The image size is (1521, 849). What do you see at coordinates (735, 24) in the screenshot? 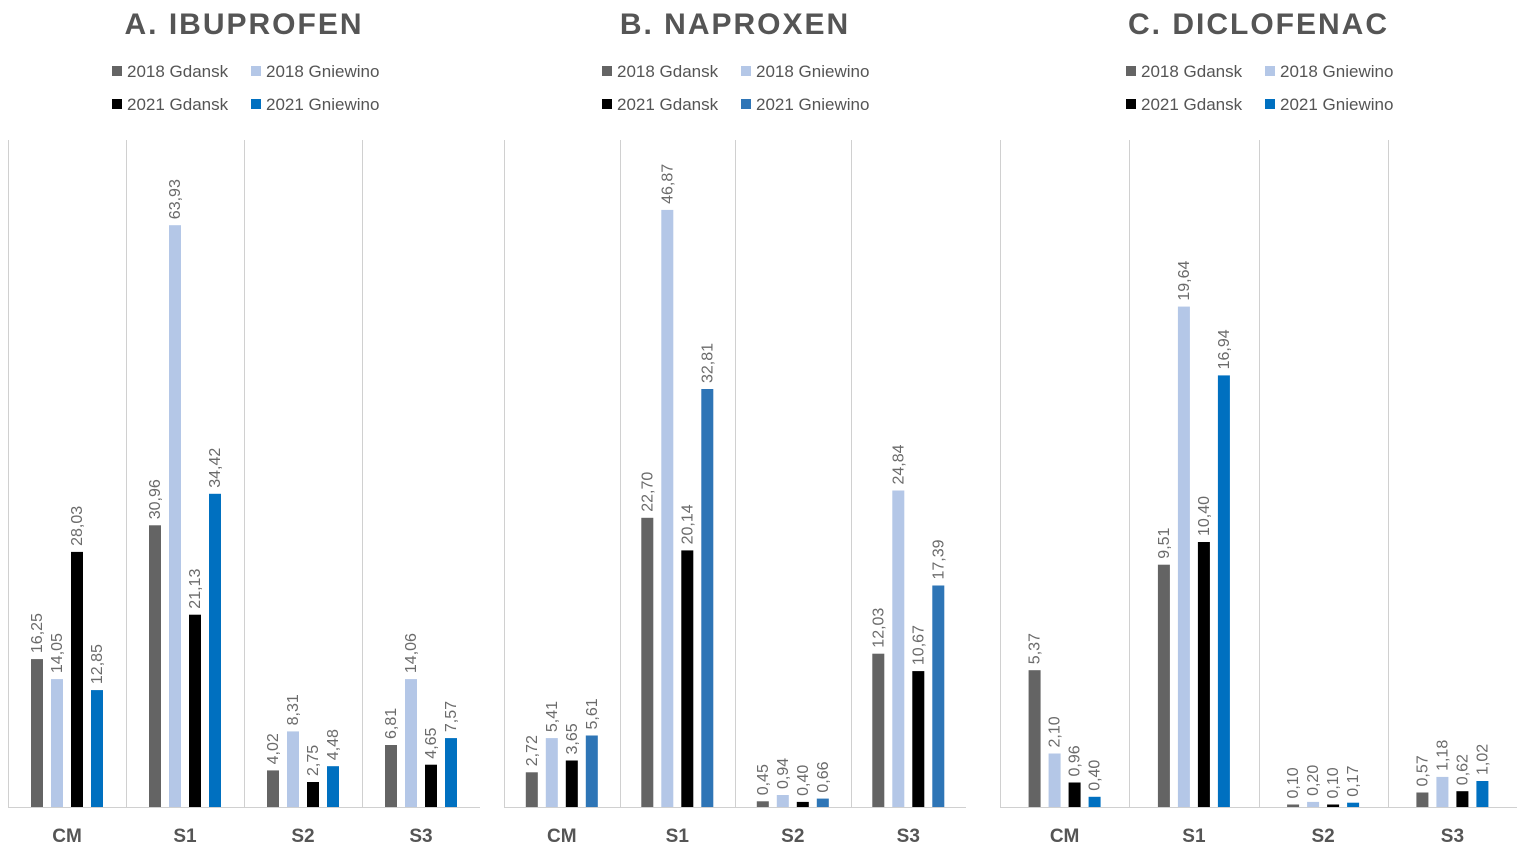
I see `chart-title: B. NAPROXEN` at bounding box center [735, 24].